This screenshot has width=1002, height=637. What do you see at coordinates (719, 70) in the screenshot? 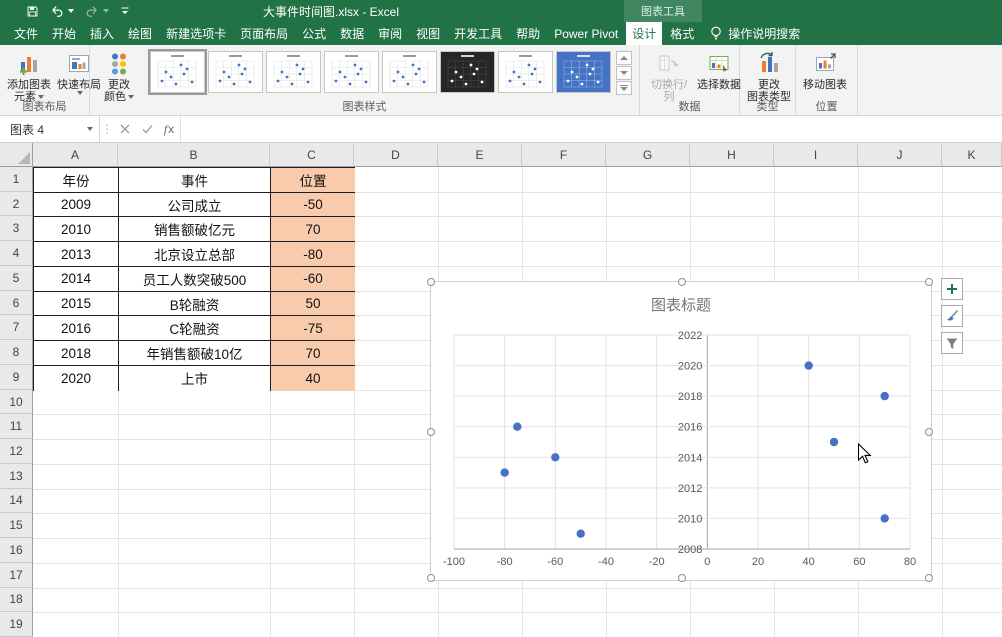
I see `select-data-button: 选择数据` at bounding box center [719, 70].